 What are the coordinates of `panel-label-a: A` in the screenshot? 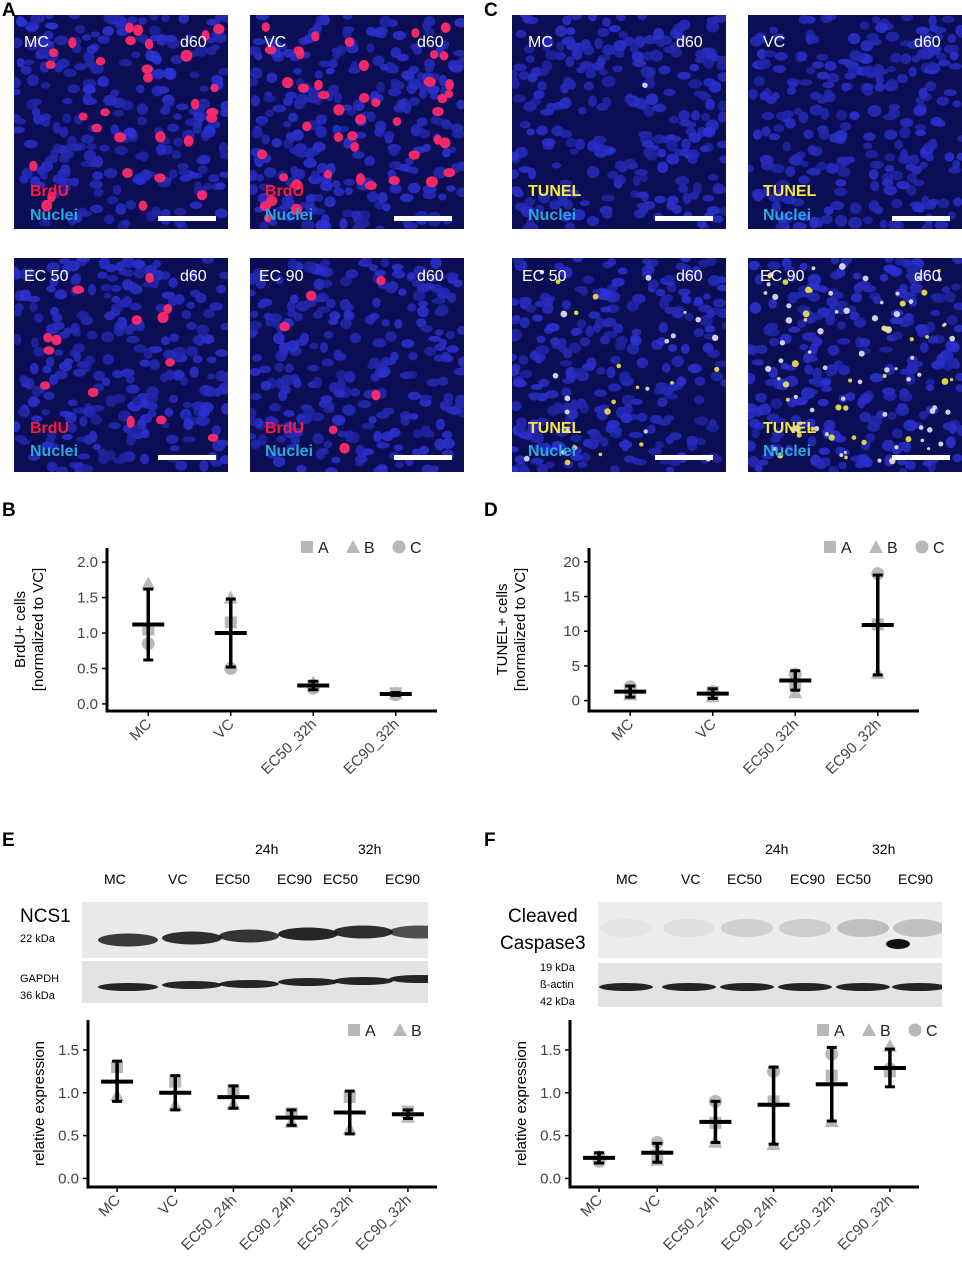 It's located at (9, 10).